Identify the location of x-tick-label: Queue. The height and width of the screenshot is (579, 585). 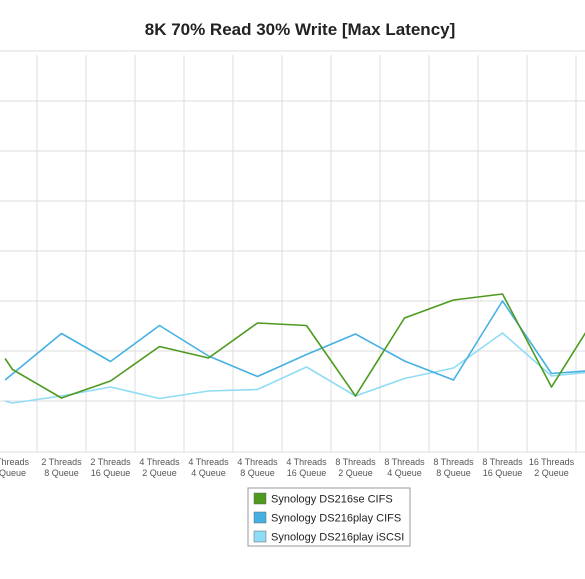
(13, 473).